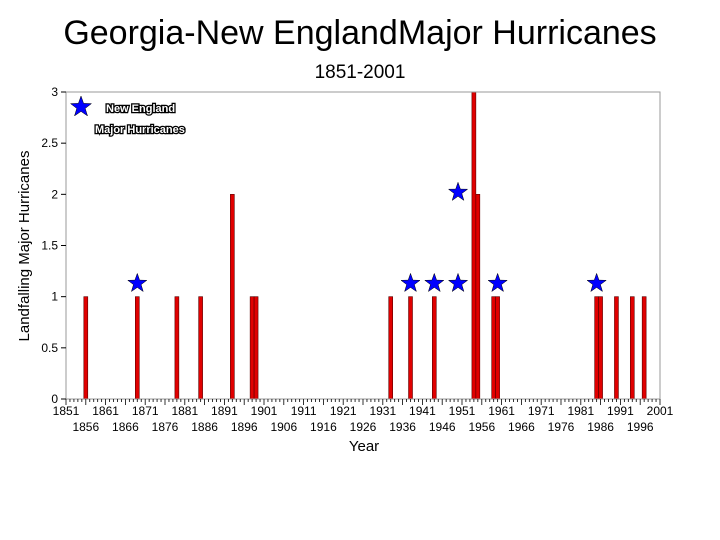 The height and width of the screenshot is (540, 720). What do you see at coordinates (140, 130) in the screenshot?
I see `legend-line2: Major Hurricanes` at bounding box center [140, 130].